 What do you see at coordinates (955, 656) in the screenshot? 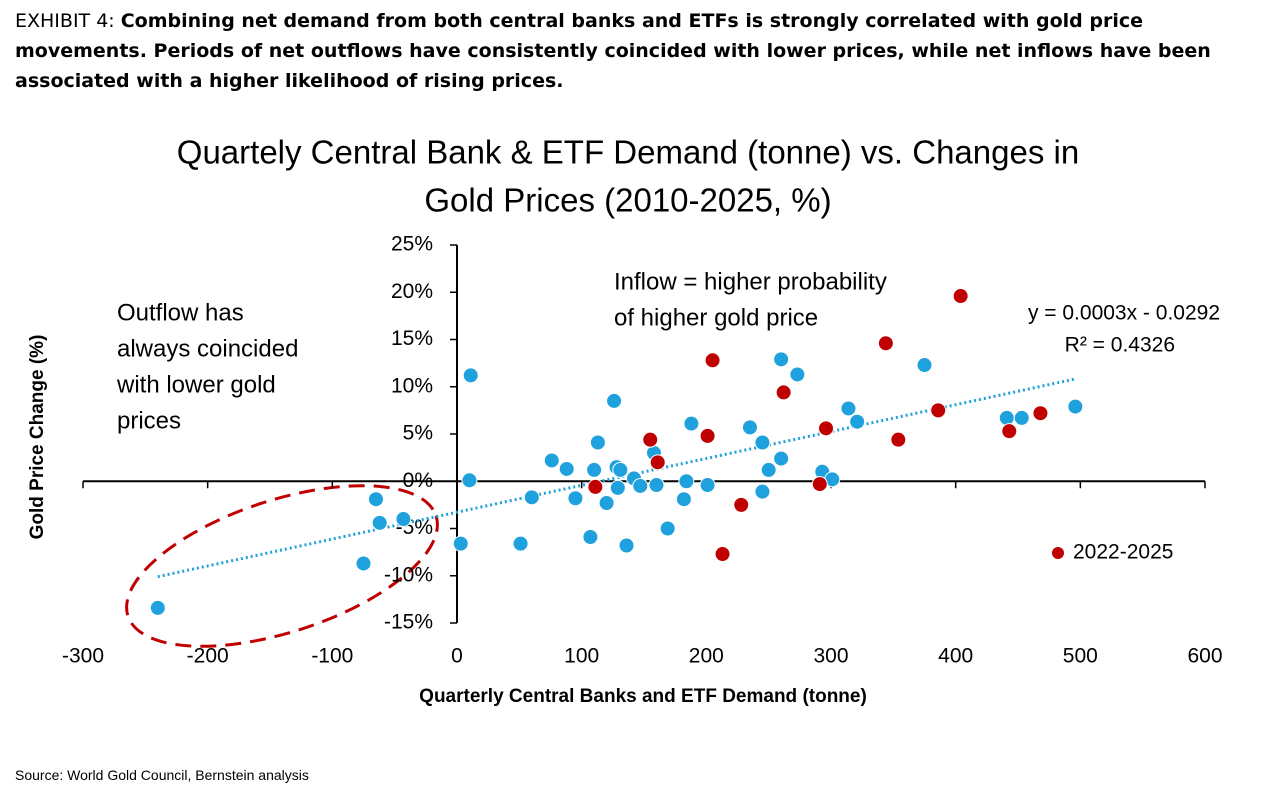
I see `x-tick-label: 400` at bounding box center [955, 656].